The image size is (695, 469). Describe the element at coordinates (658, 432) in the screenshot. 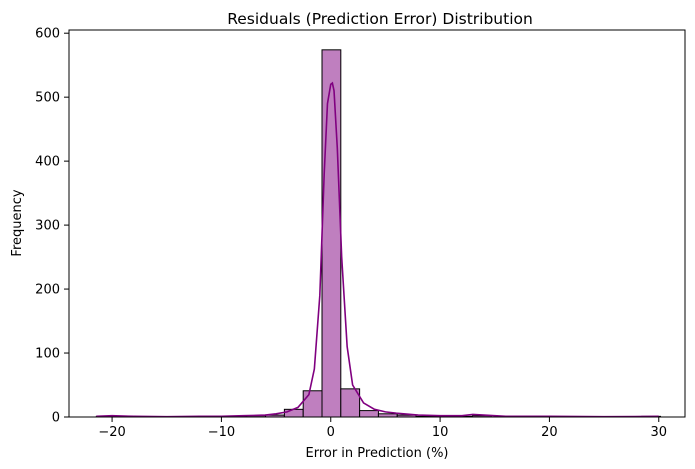

I see `x-tick-label: 30` at that location.